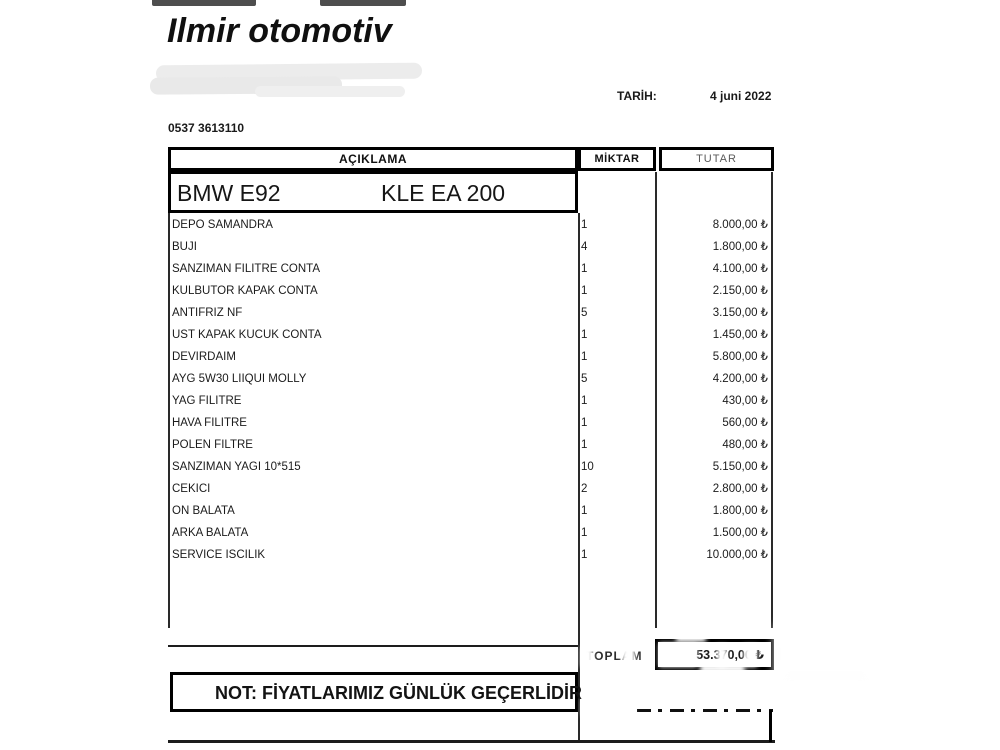  I want to click on invoice-row: AYG 5W30 LIIQUI MOLLY 5 4.200,00 ₺, so click(470, 379).